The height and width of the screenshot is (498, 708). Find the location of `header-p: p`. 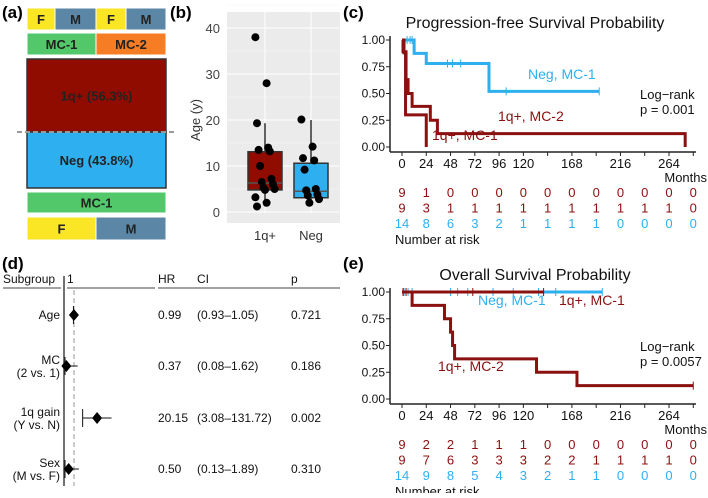

header-p: p is located at coordinates (294, 279).